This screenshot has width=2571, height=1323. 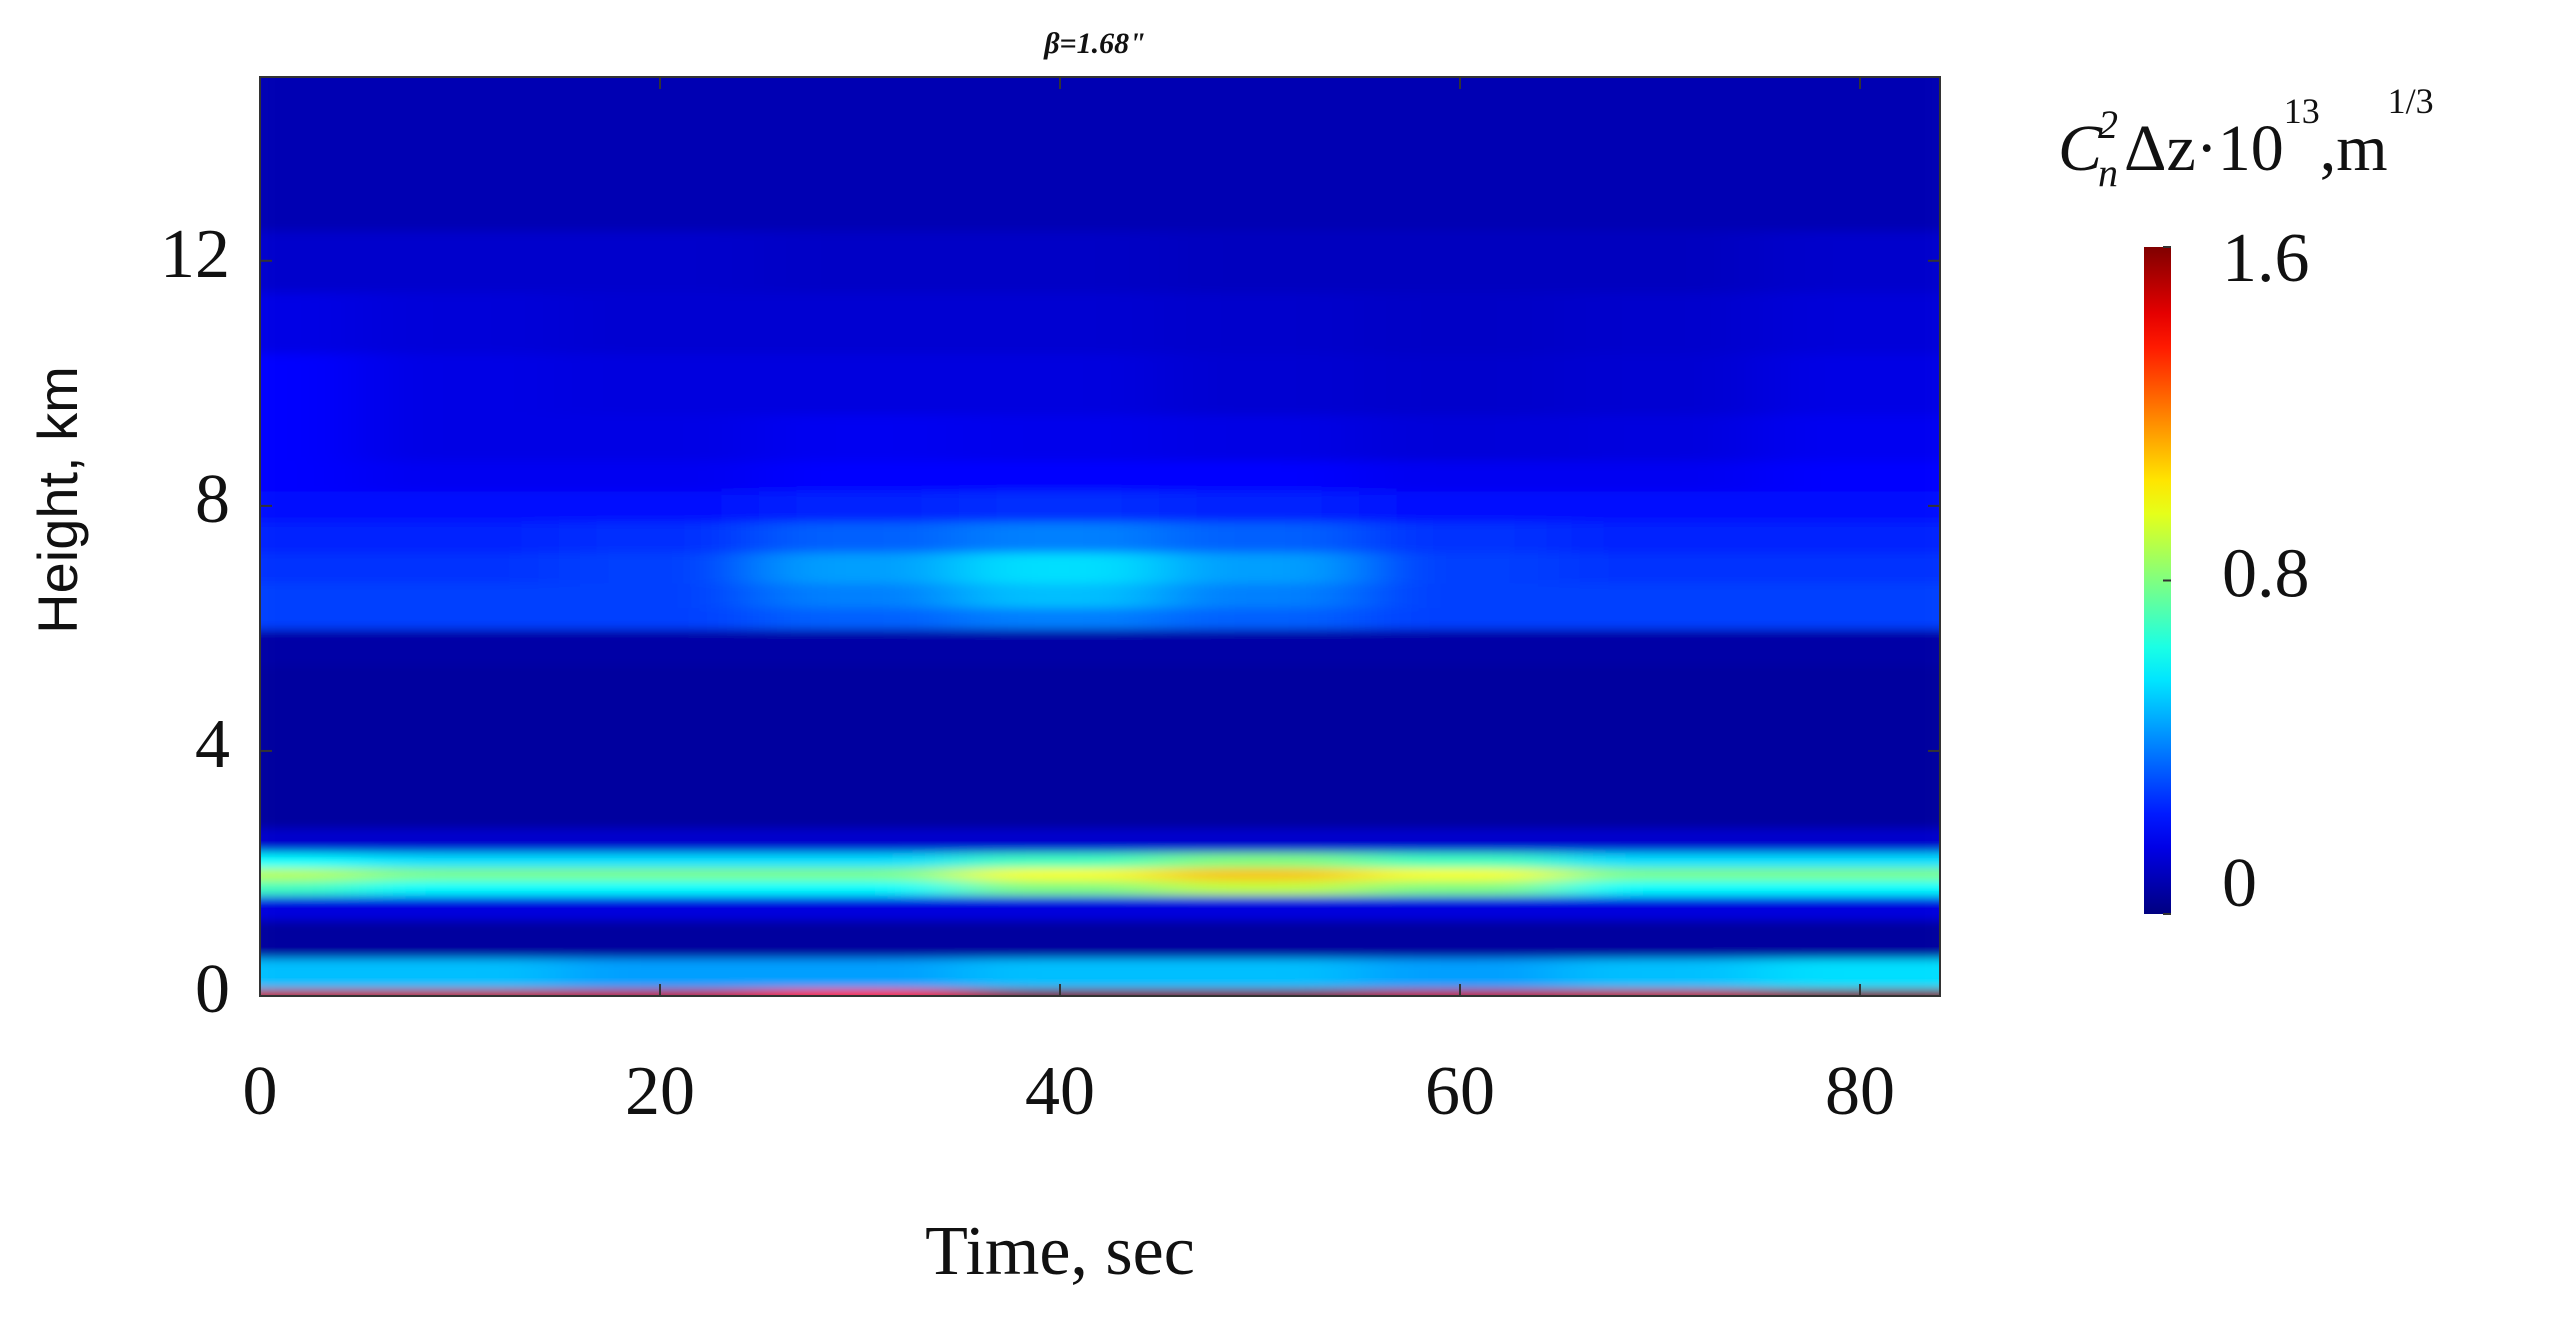 I want to click on y-tick-label: 8, so click(x=212, y=499).